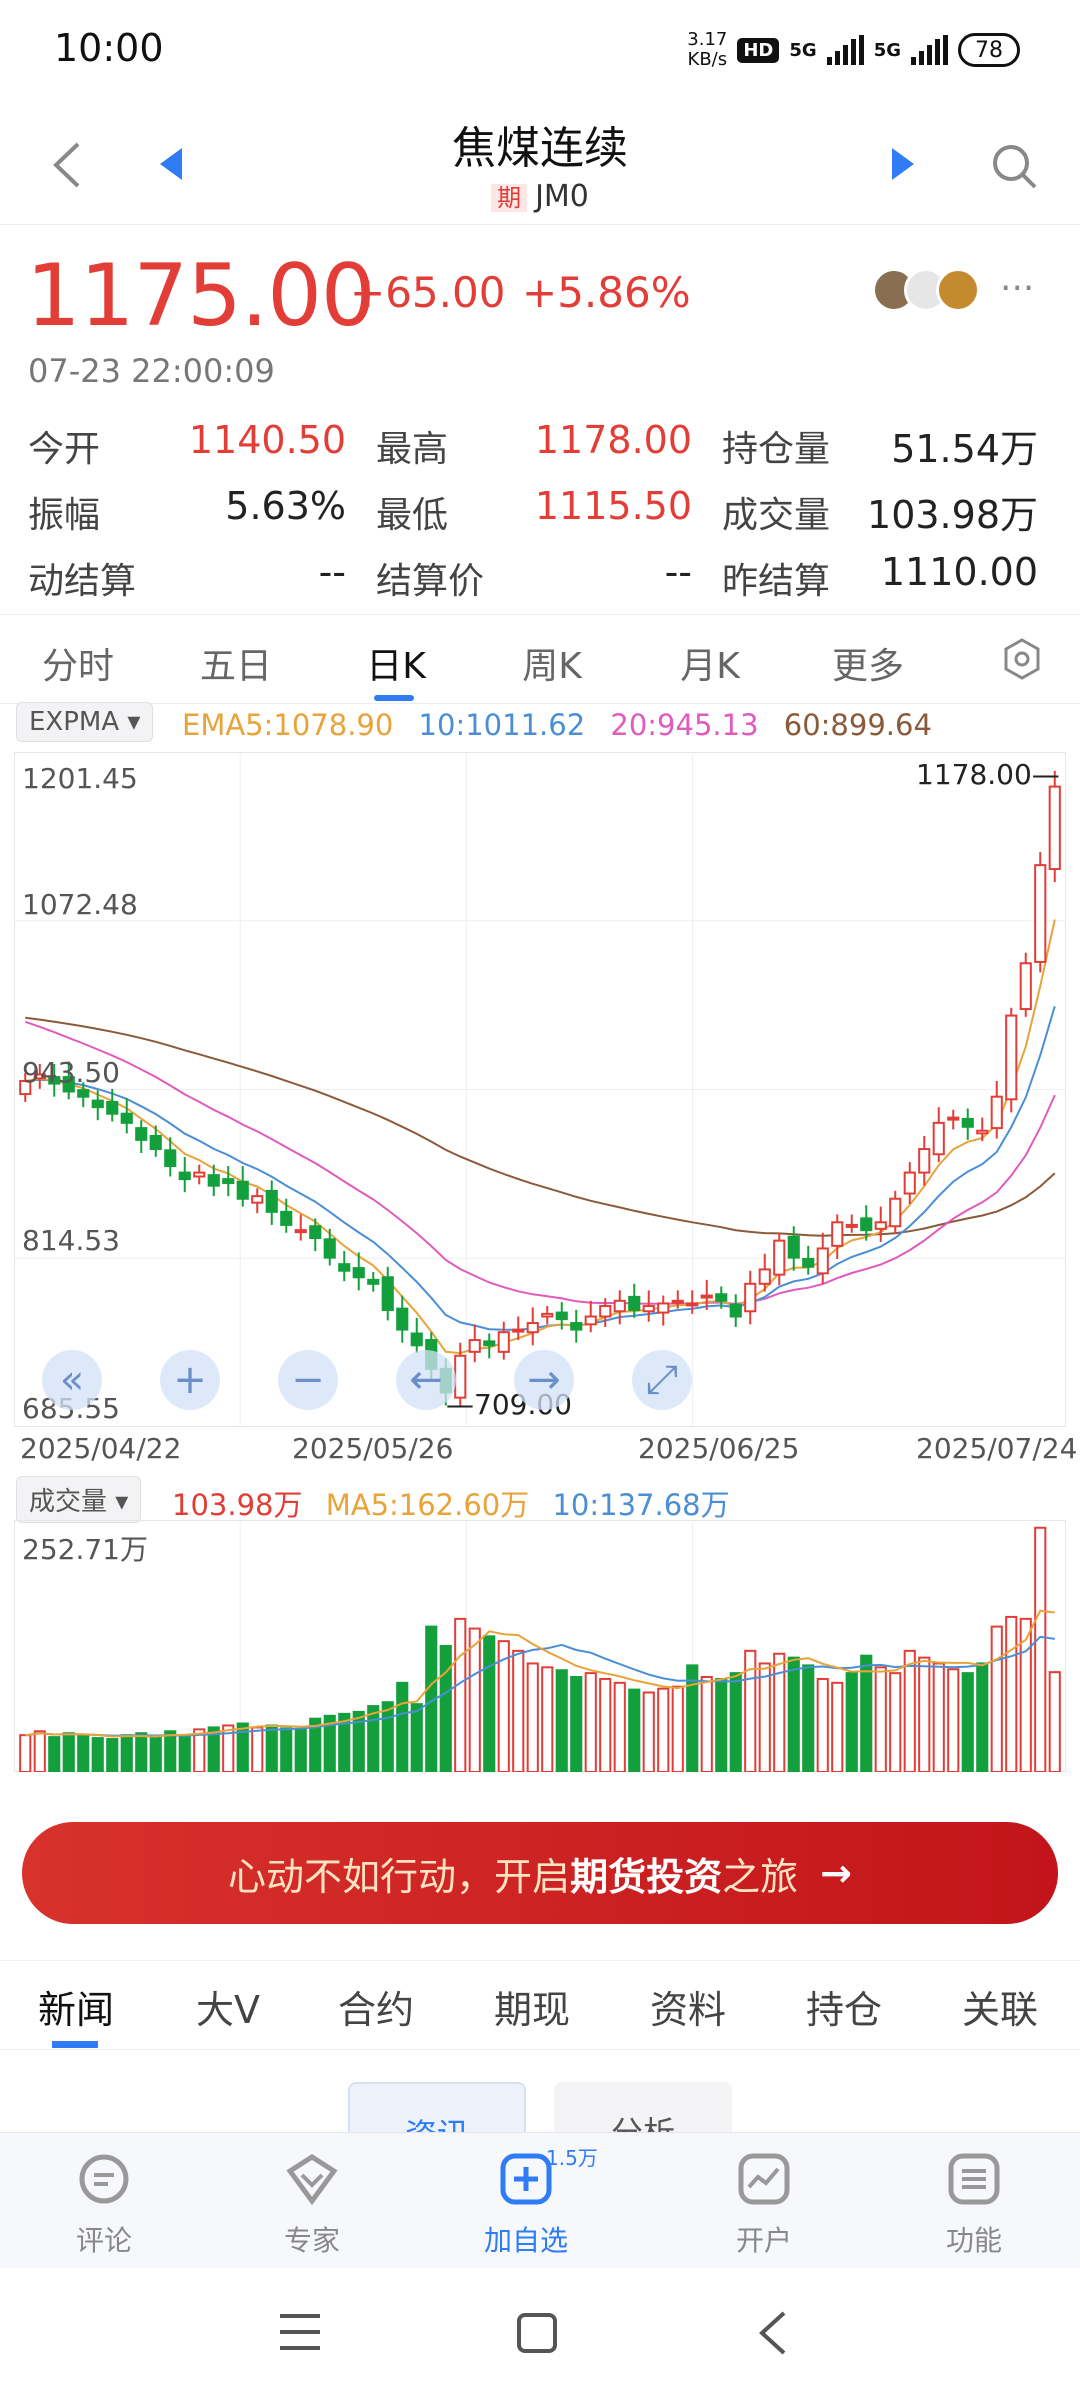 This screenshot has width=1080, height=2400. Describe the element at coordinates (758, 50) in the screenshot. I see `hd-icon: HD` at that location.